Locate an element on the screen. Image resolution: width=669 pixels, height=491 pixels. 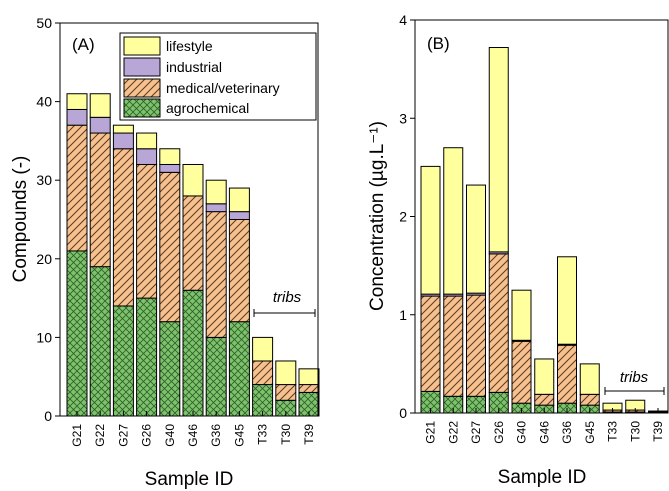
panel-b-x-tick-label: T39 is located at coordinates (658, 431).